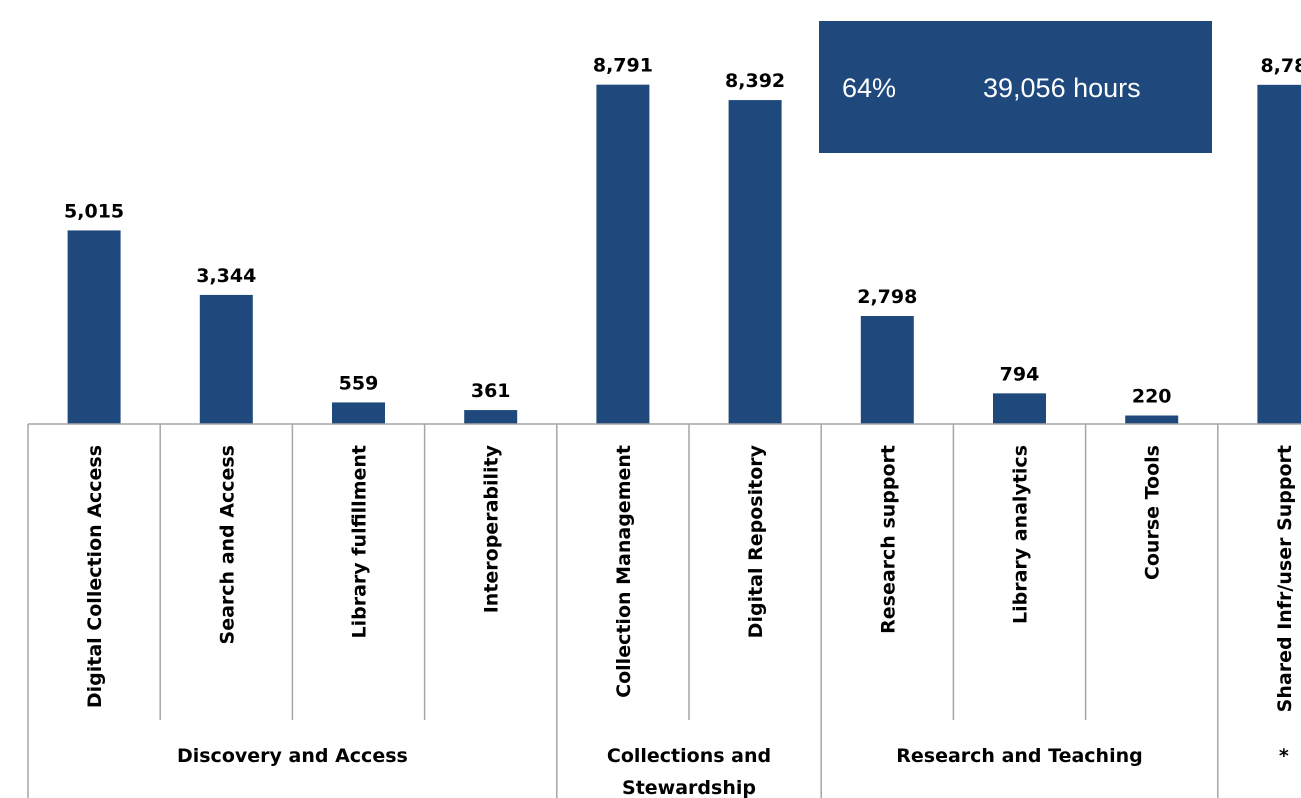 Image resolution: width=1301 pixels, height=798 pixels. I want to click on group-label: *, so click(1284, 756).